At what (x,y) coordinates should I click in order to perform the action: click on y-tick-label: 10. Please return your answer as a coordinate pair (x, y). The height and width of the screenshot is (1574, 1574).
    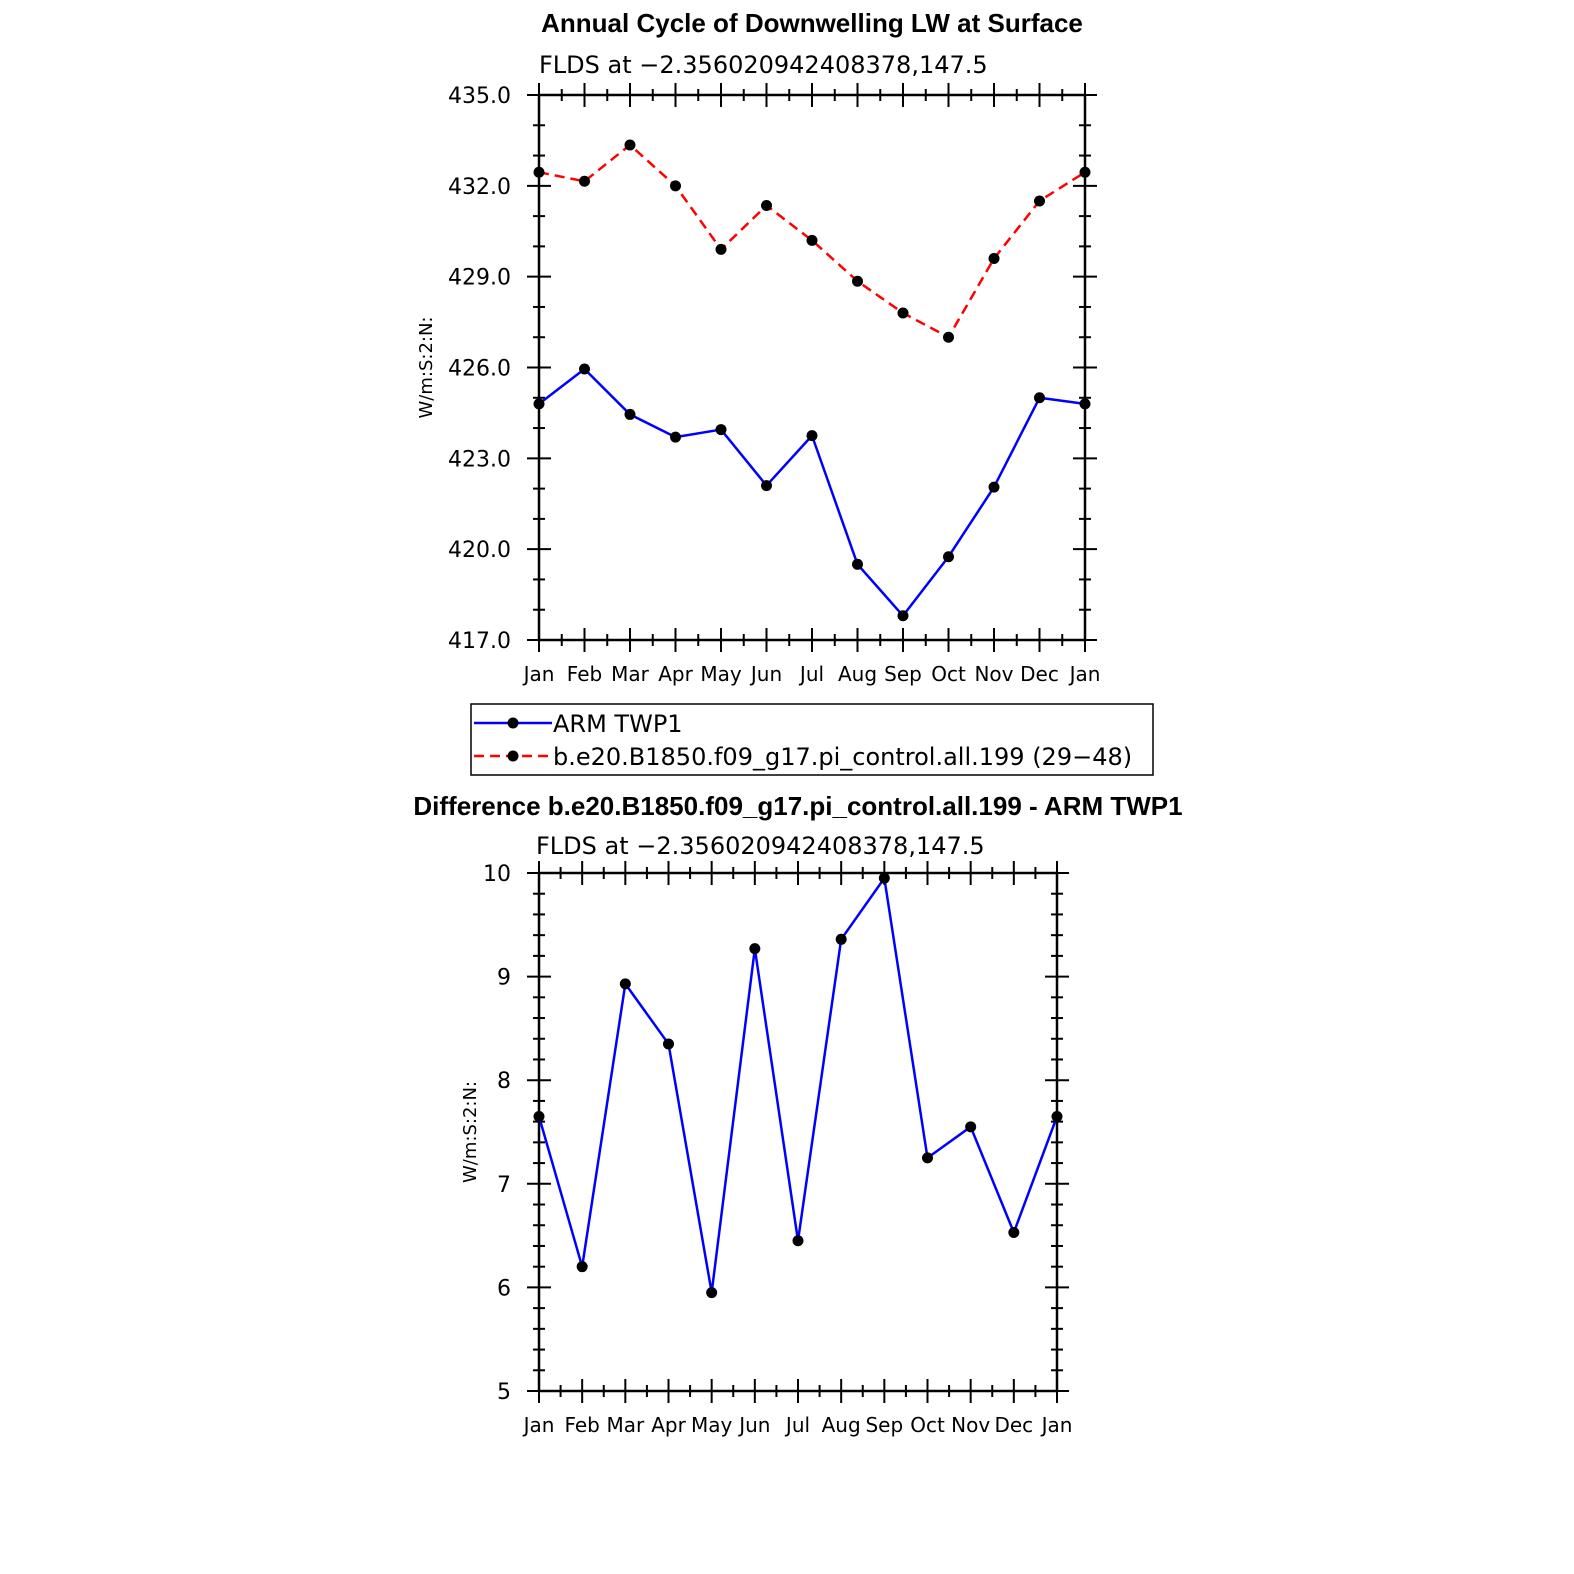
    Looking at the image, I should click on (497, 874).